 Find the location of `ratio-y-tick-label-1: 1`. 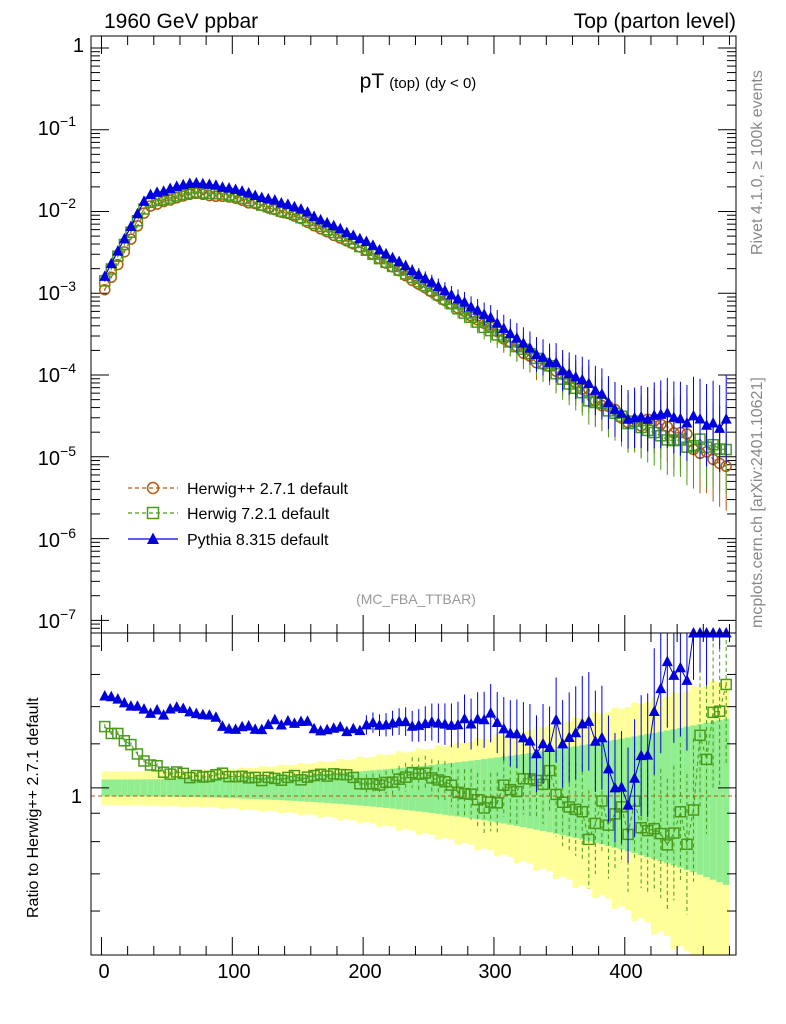

ratio-y-tick-label-1: 1 is located at coordinates (76, 797).